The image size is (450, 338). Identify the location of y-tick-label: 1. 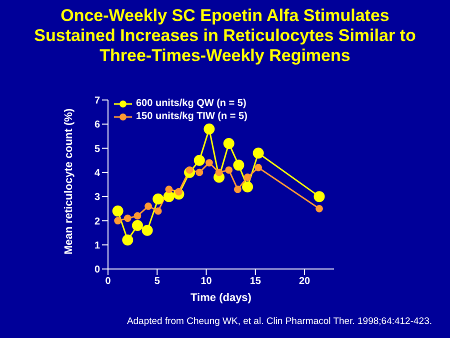
(97, 246).